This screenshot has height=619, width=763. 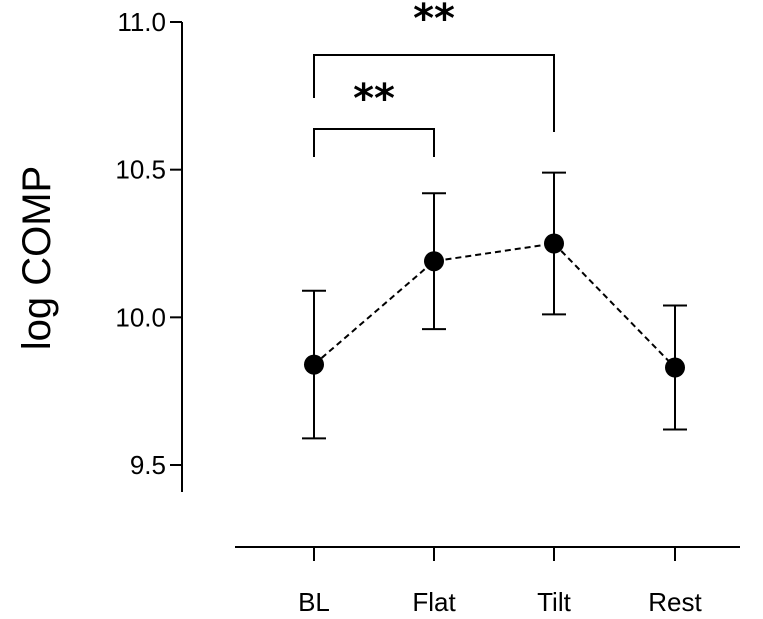 What do you see at coordinates (554, 602) in the screenshot?
I see `x-tick-label: Tilt` at bounding box center [554, 602].